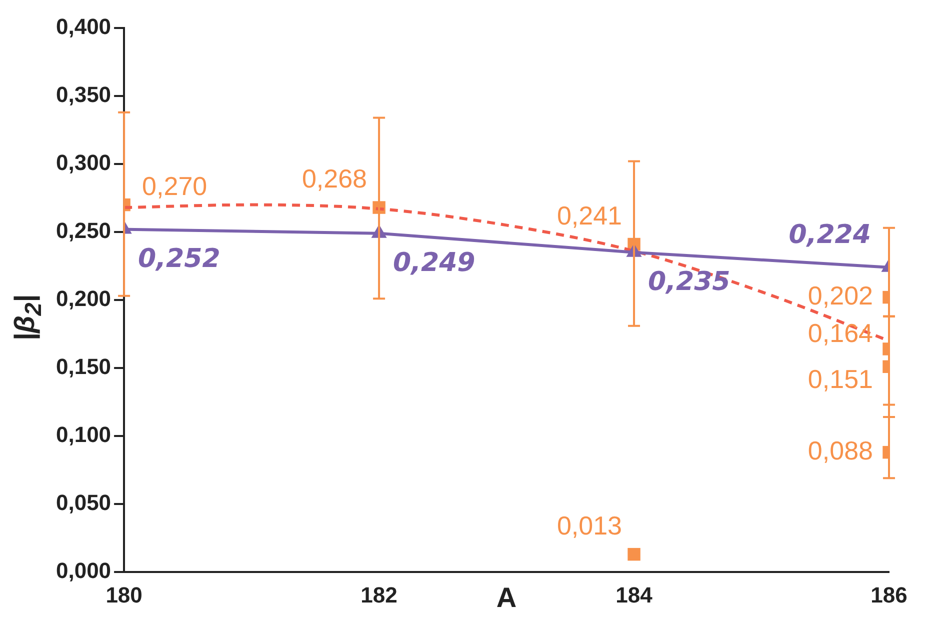 This screenshot has height=628, width=927. I want to click on y-tick-label: 0,100, so click(84, 435).